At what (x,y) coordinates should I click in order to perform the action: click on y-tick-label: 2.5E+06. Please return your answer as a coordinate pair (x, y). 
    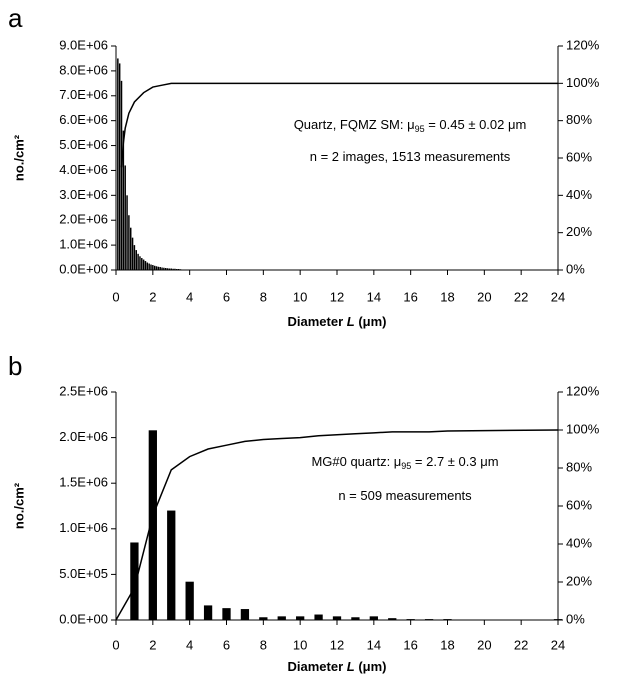
    Looking at the image, I should click on (83, 390).